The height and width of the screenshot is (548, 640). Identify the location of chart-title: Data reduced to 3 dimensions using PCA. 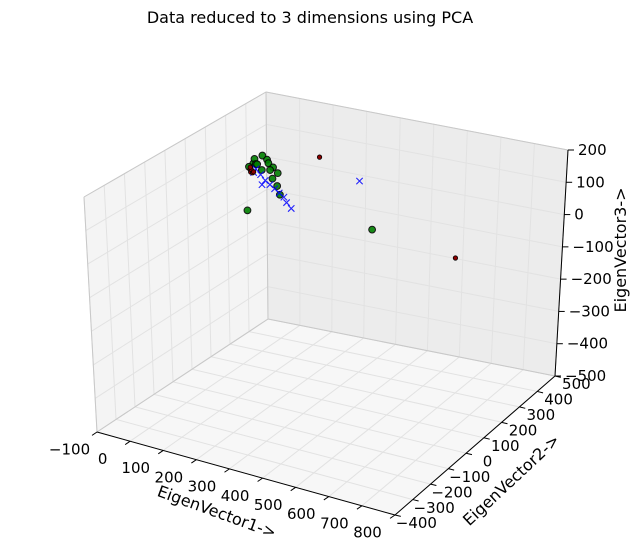
(310, 17).